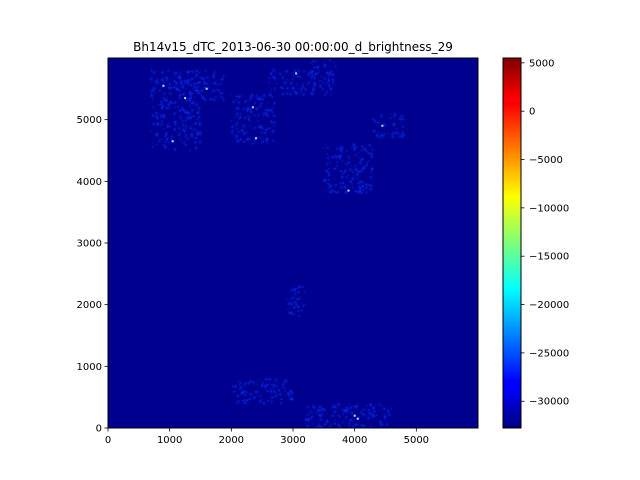  What do you see at coordinates (89, 244) in the screenshot?
I see `y-tick-label: 3000` at bounding box center [89, 244].